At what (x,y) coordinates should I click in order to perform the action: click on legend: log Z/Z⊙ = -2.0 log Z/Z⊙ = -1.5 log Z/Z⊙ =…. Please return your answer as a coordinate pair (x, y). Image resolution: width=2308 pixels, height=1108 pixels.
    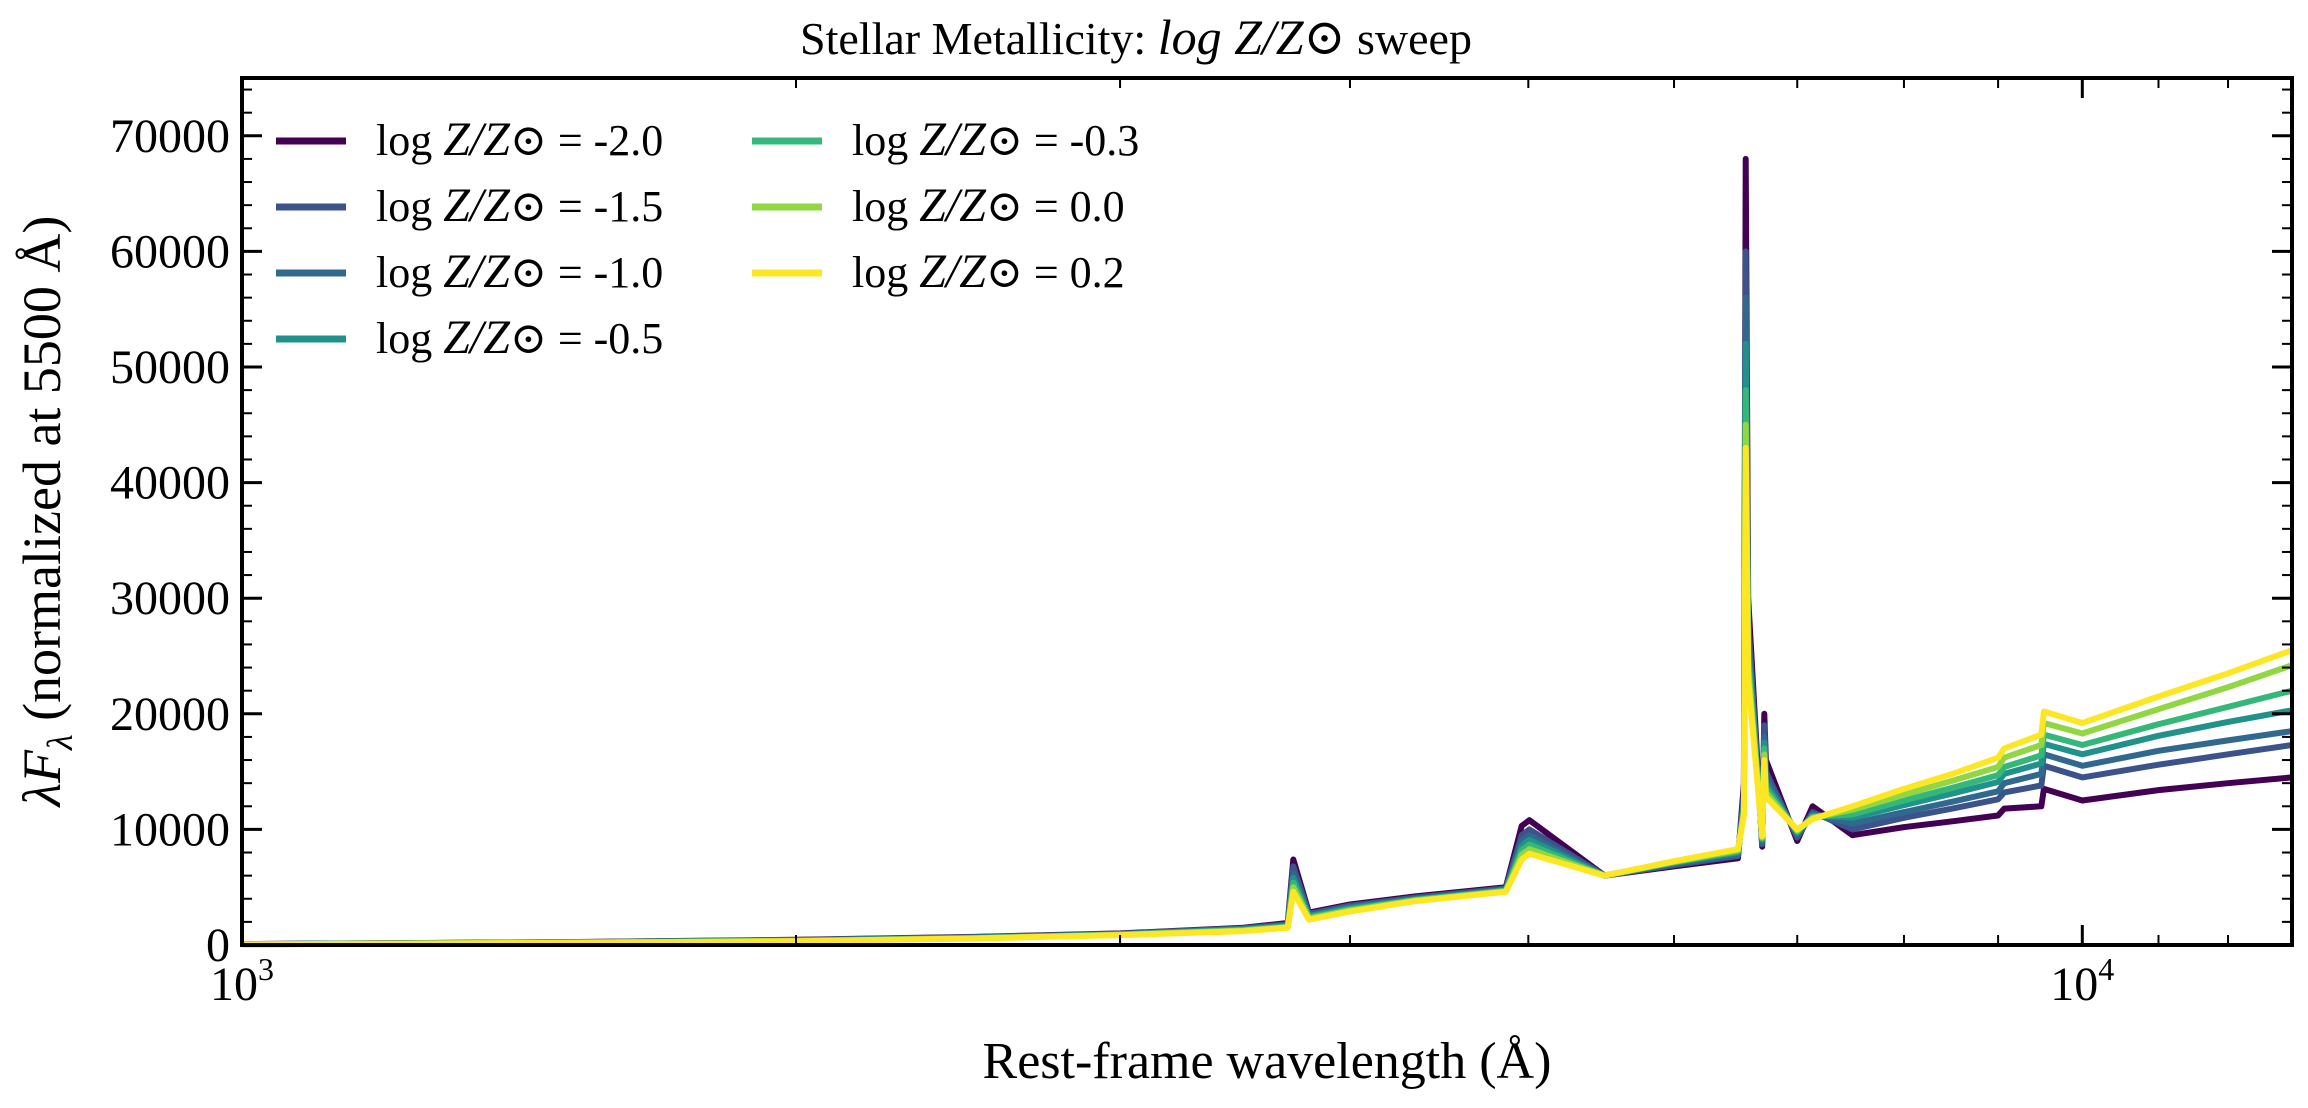
    Looking at the image, I should click on (707, 238).